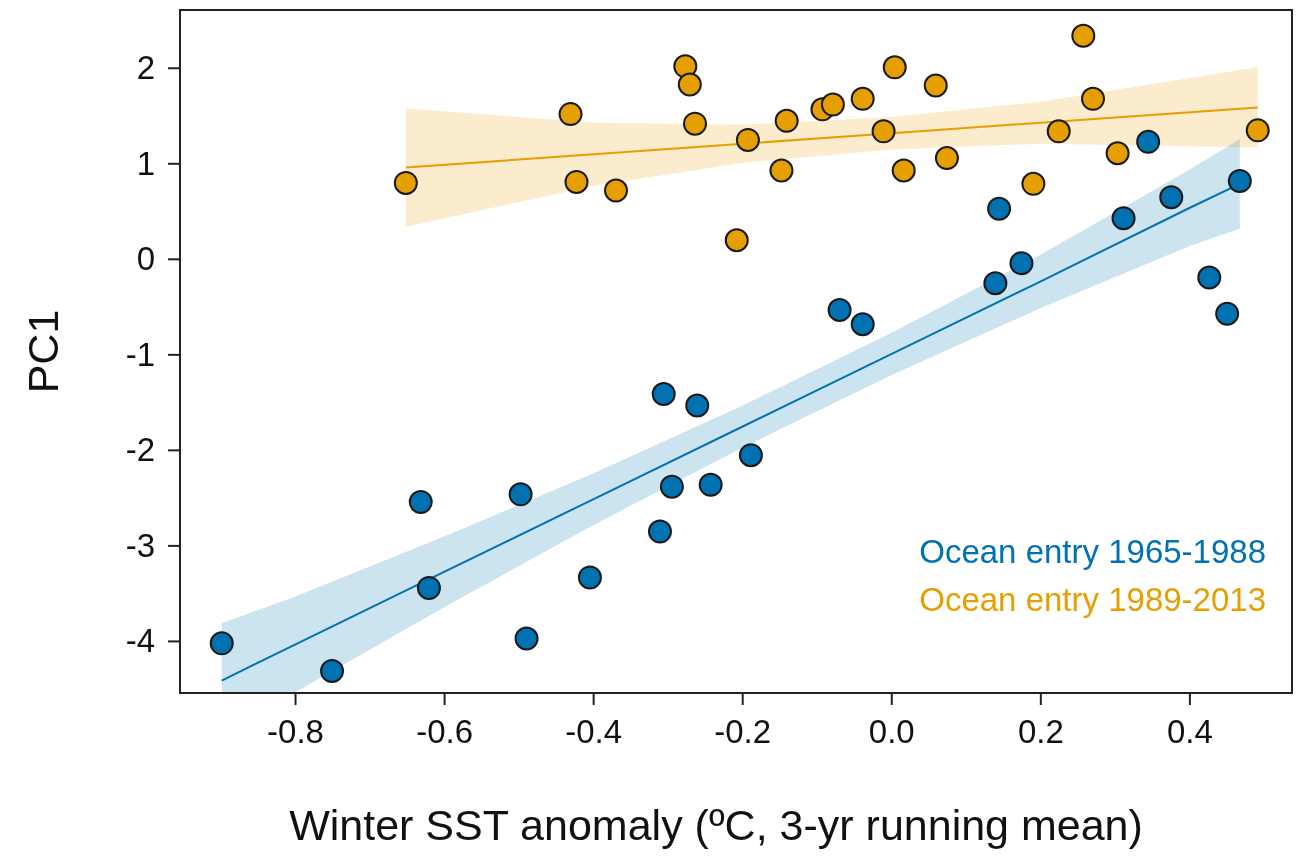 The width and height of the screenshot is (1309, 857). I want to click on x-tick-label: -0.8, so click(295, 731).